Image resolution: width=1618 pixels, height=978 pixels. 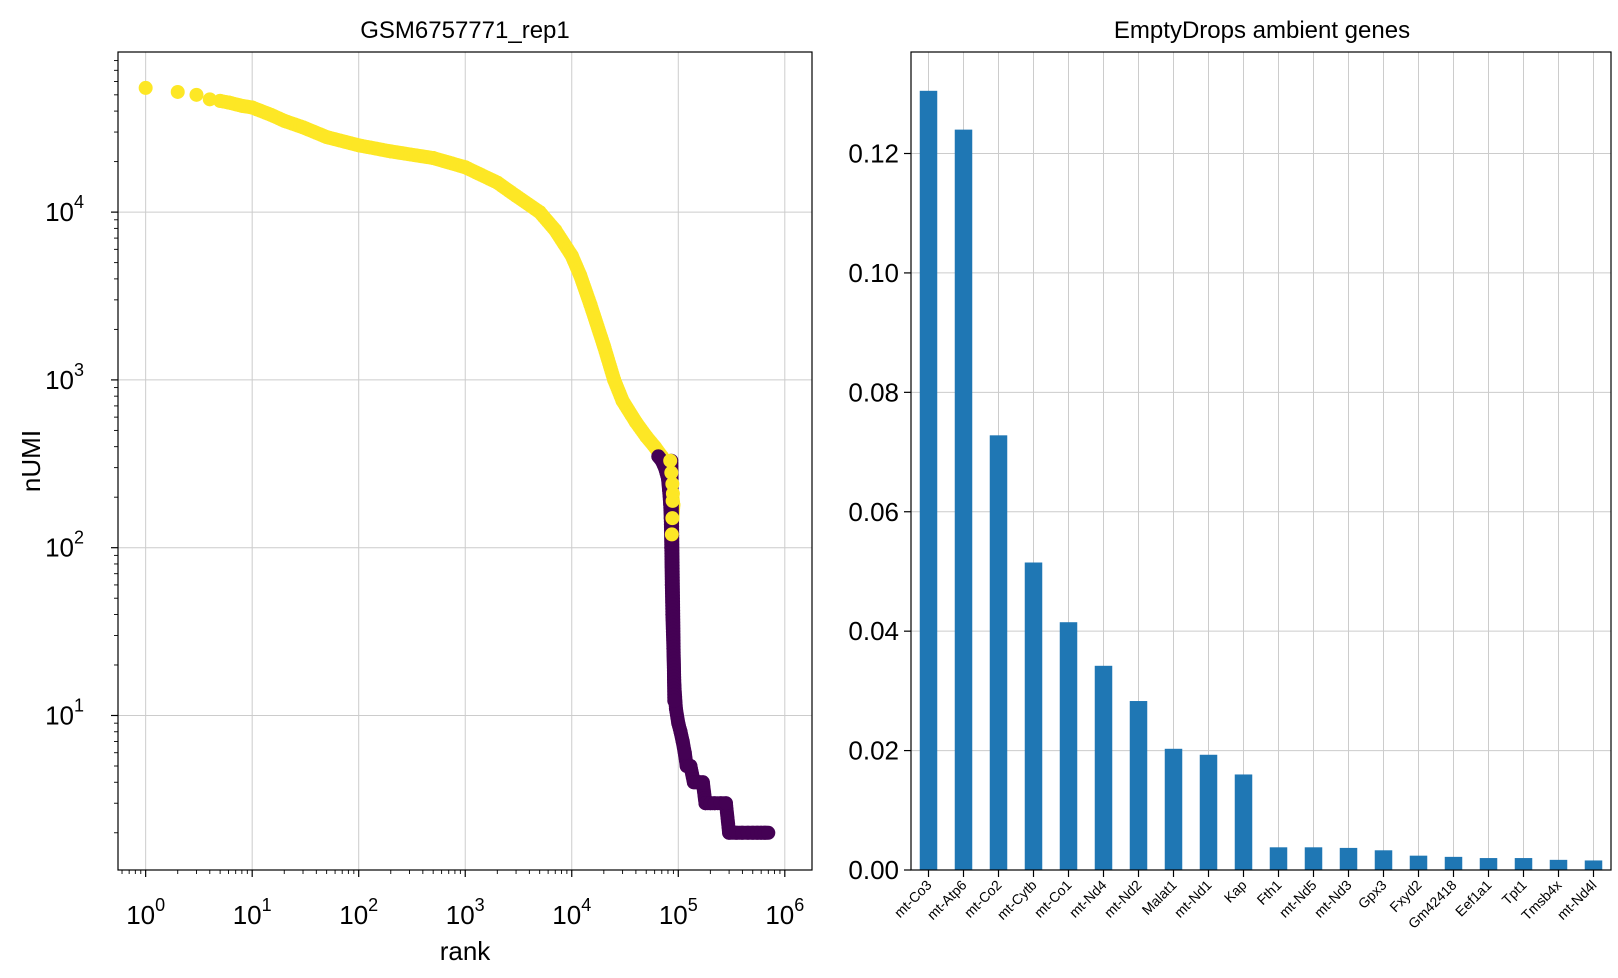 I want to click on ambient-genes-x-tick-label: Kap, so click(x=1235, y=891).